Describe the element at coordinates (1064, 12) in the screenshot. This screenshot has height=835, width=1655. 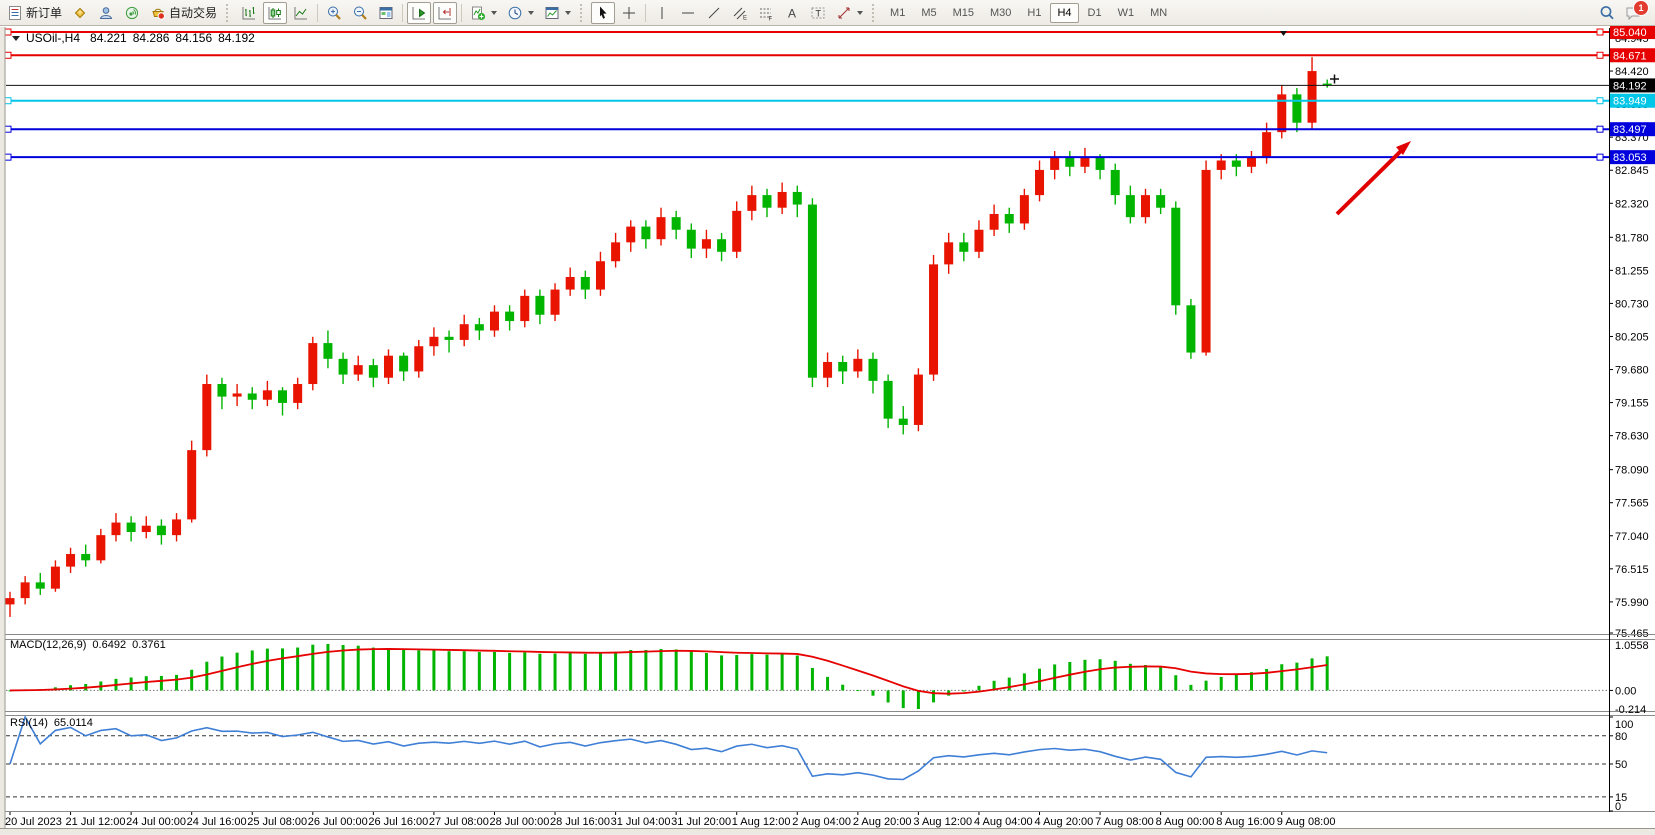
I see `timeframe-h4-button: H4` at that location.